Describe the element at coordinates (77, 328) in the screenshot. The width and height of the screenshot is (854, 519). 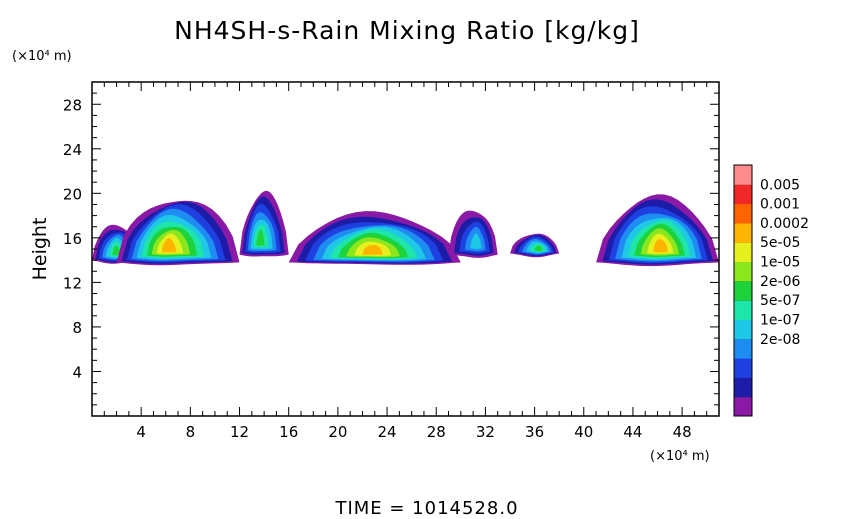
I see `y-tick-label: 8` at that location.